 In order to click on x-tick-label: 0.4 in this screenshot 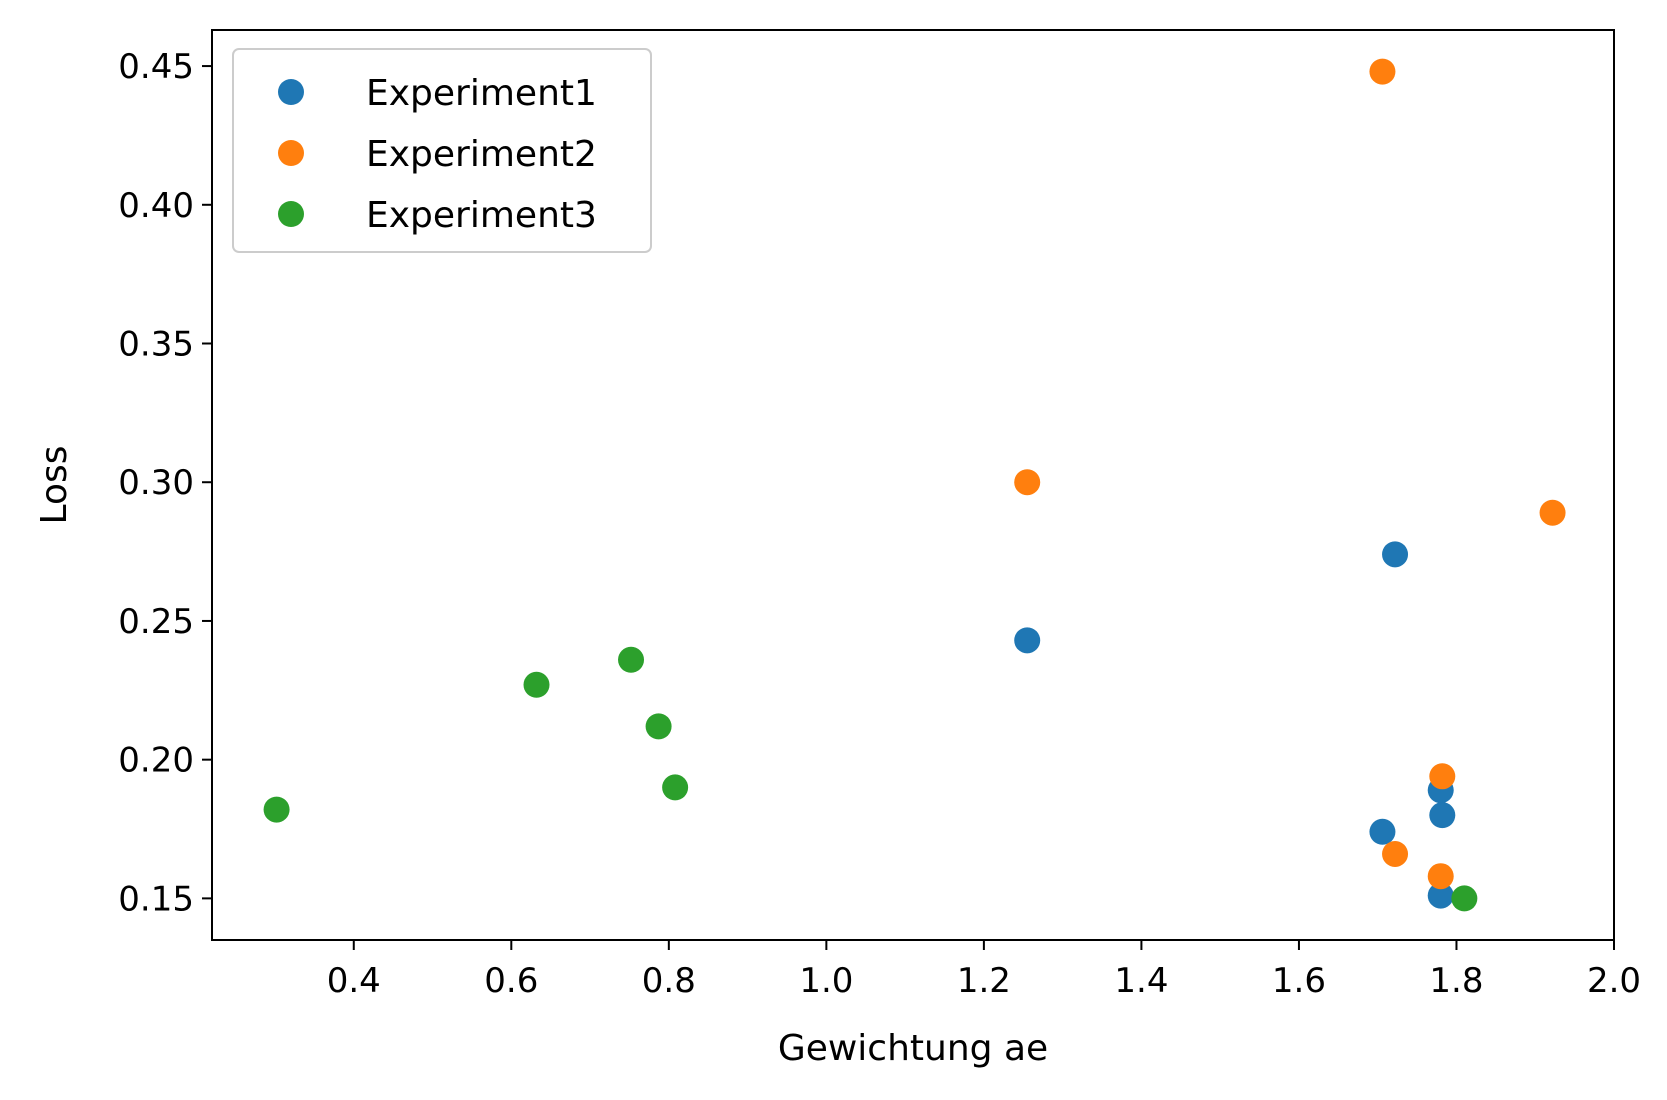, I will do `click(354, 981)`.